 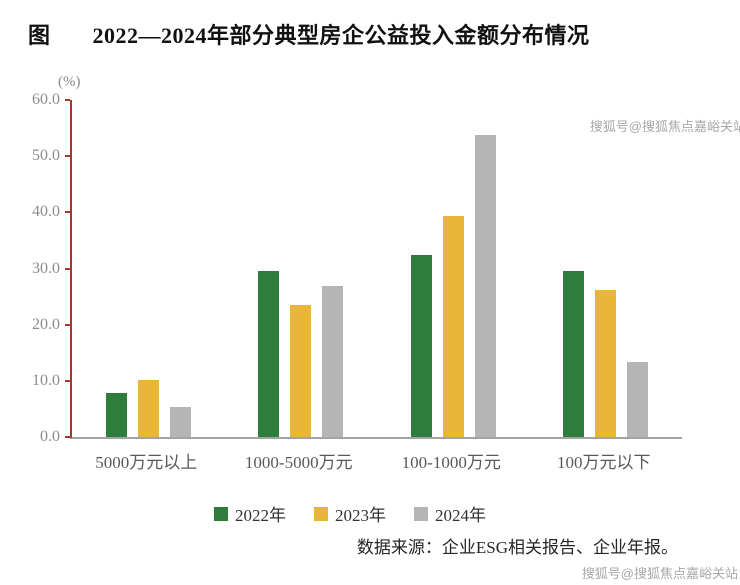 What do you see at coordinates (517, 547) in the screenshot?
I see `source-note: 数据来源：企业ESG相关报告、企业年报。` at bounding box center [517, 547].